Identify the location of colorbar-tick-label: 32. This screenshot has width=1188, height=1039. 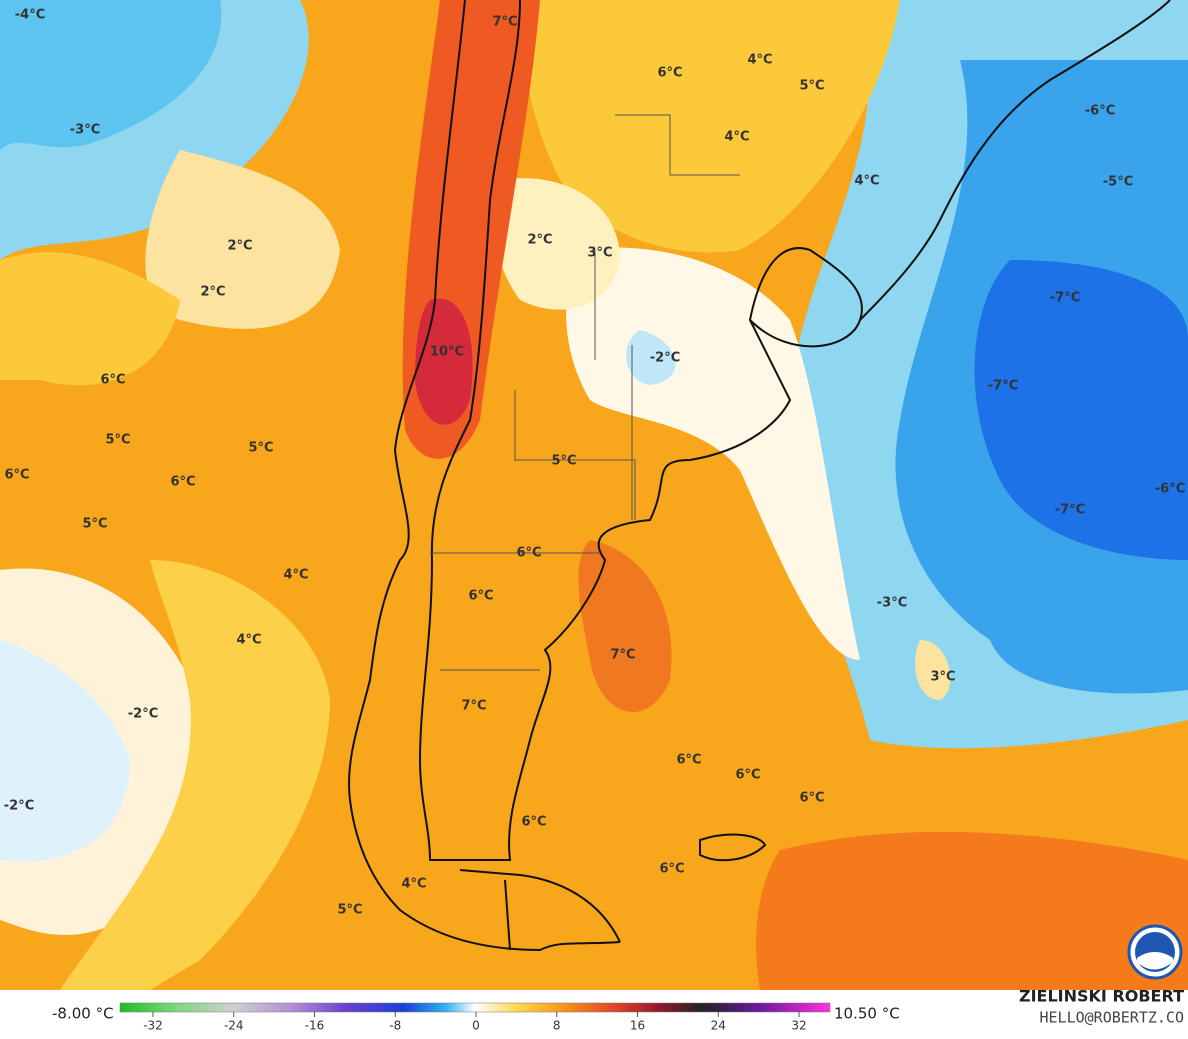
(798, 1026).